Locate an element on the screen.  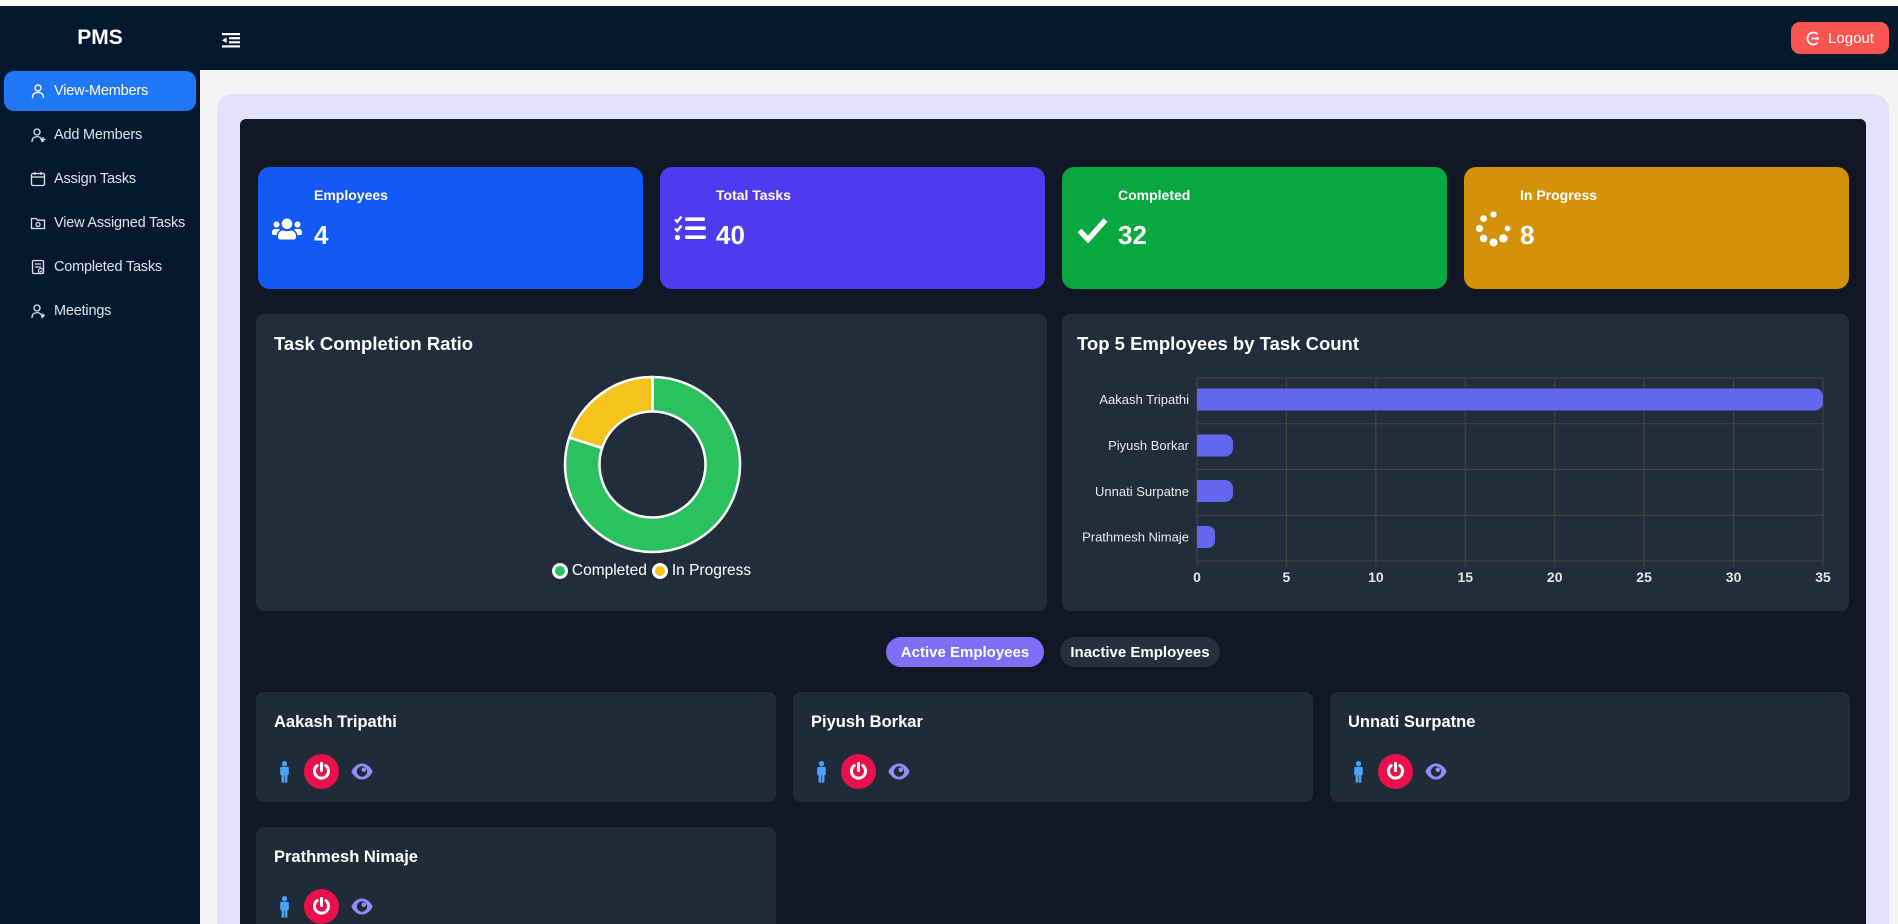
svg-text: 20 is located at coordinates (1555, 577).